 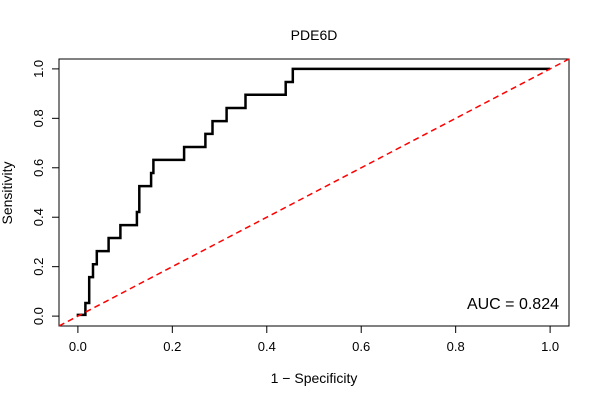 What do you see at coordinates (172, 346) in the screenshot?
I see `x-tick-label: 0.2` at bounding box center [172, 346].